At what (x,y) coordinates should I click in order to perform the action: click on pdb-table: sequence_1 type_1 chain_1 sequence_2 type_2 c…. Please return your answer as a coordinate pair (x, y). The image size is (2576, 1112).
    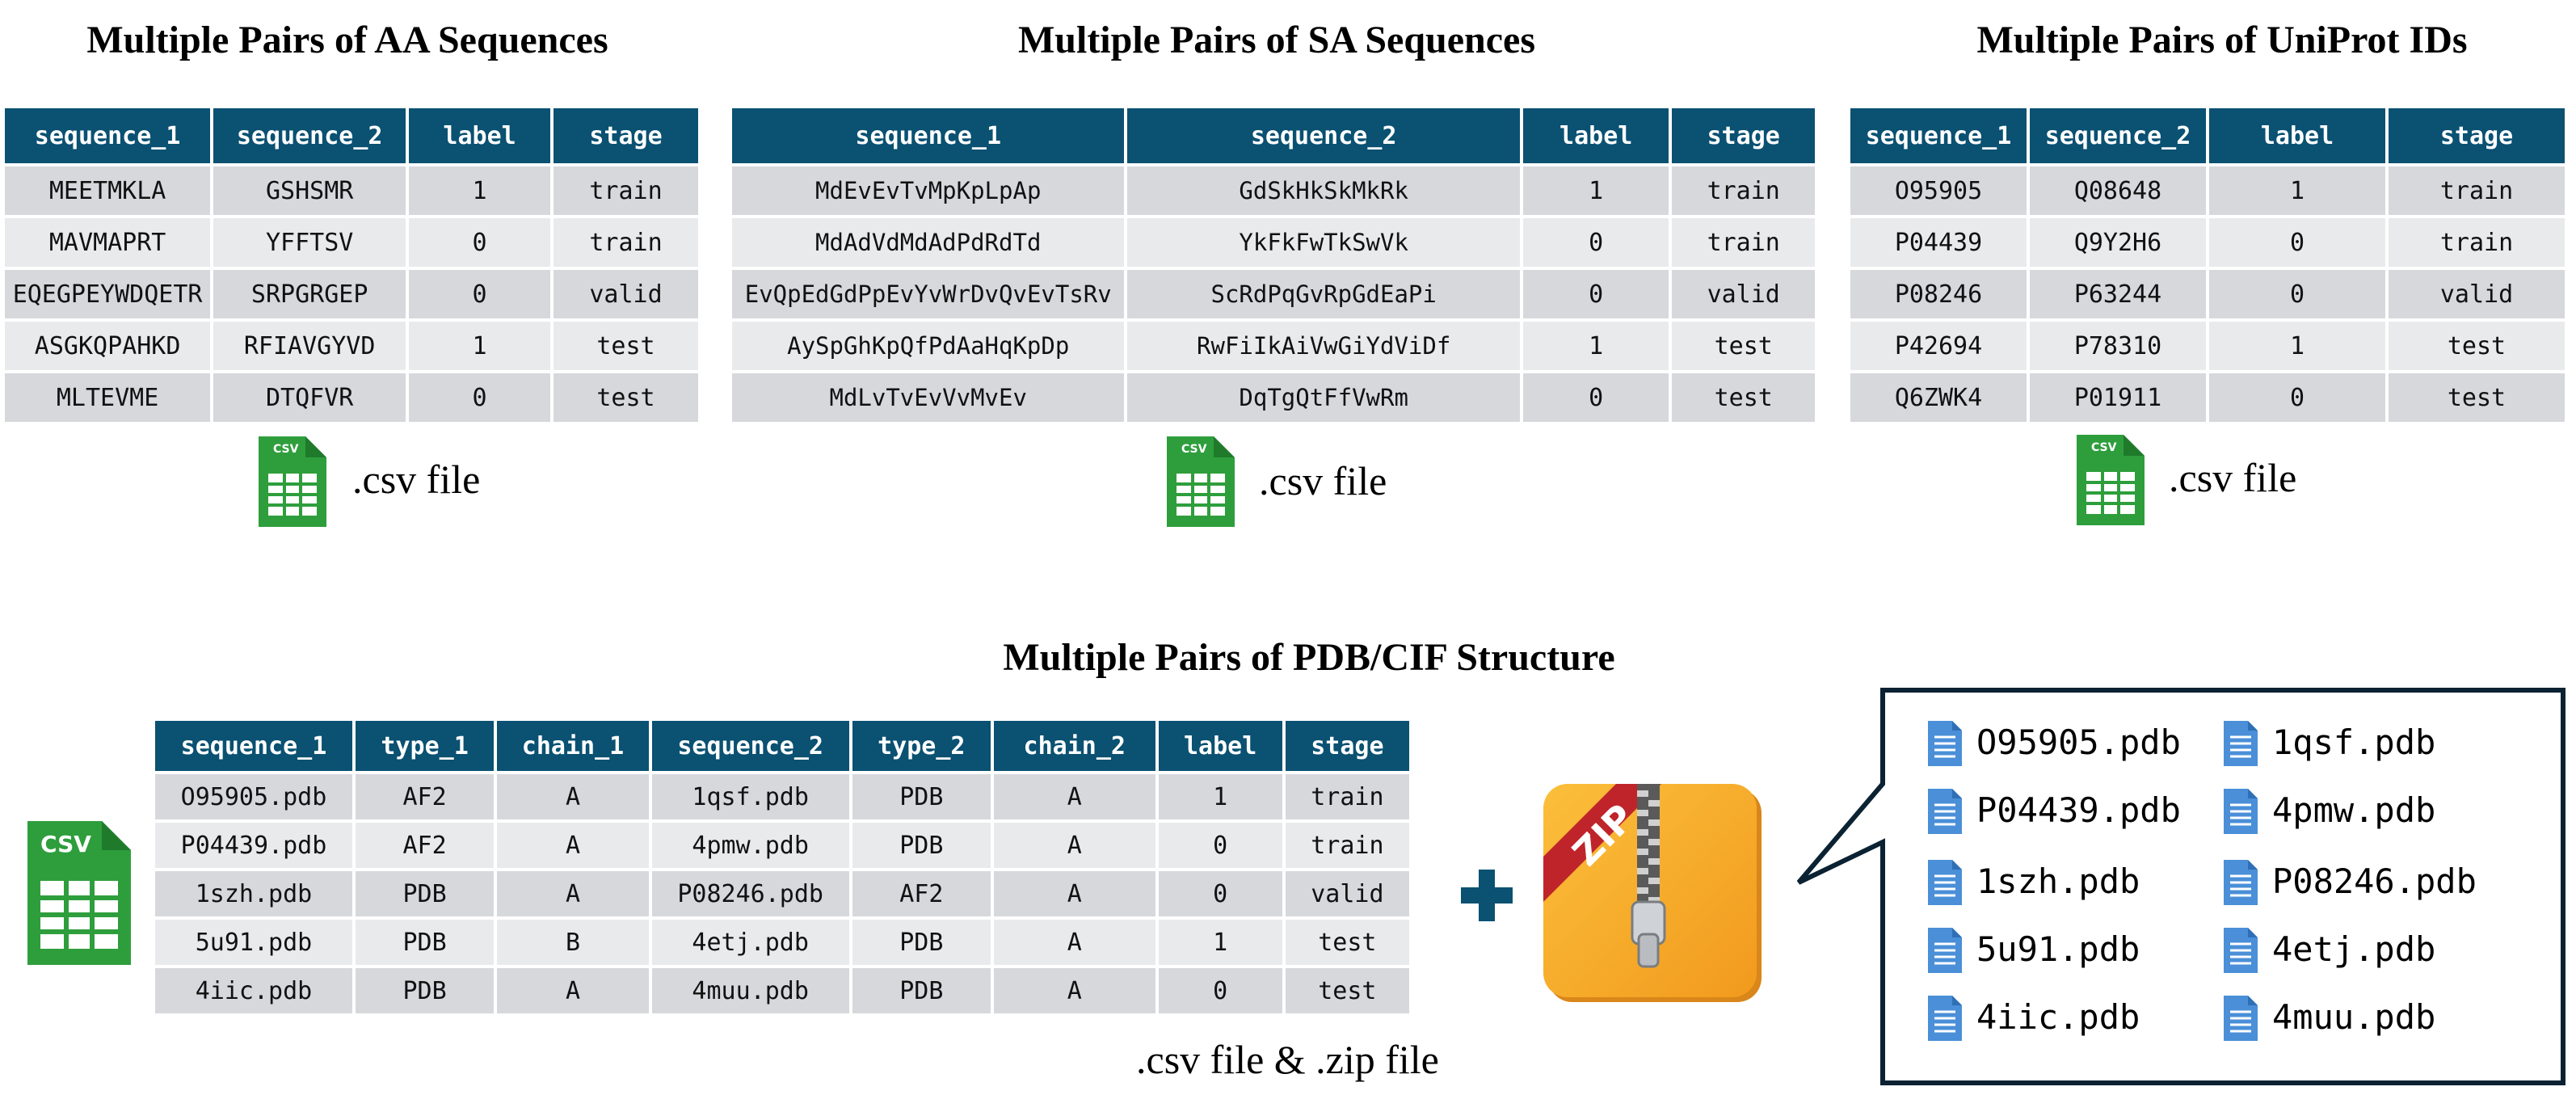
    Looking at the image, I should click on (782, 867).